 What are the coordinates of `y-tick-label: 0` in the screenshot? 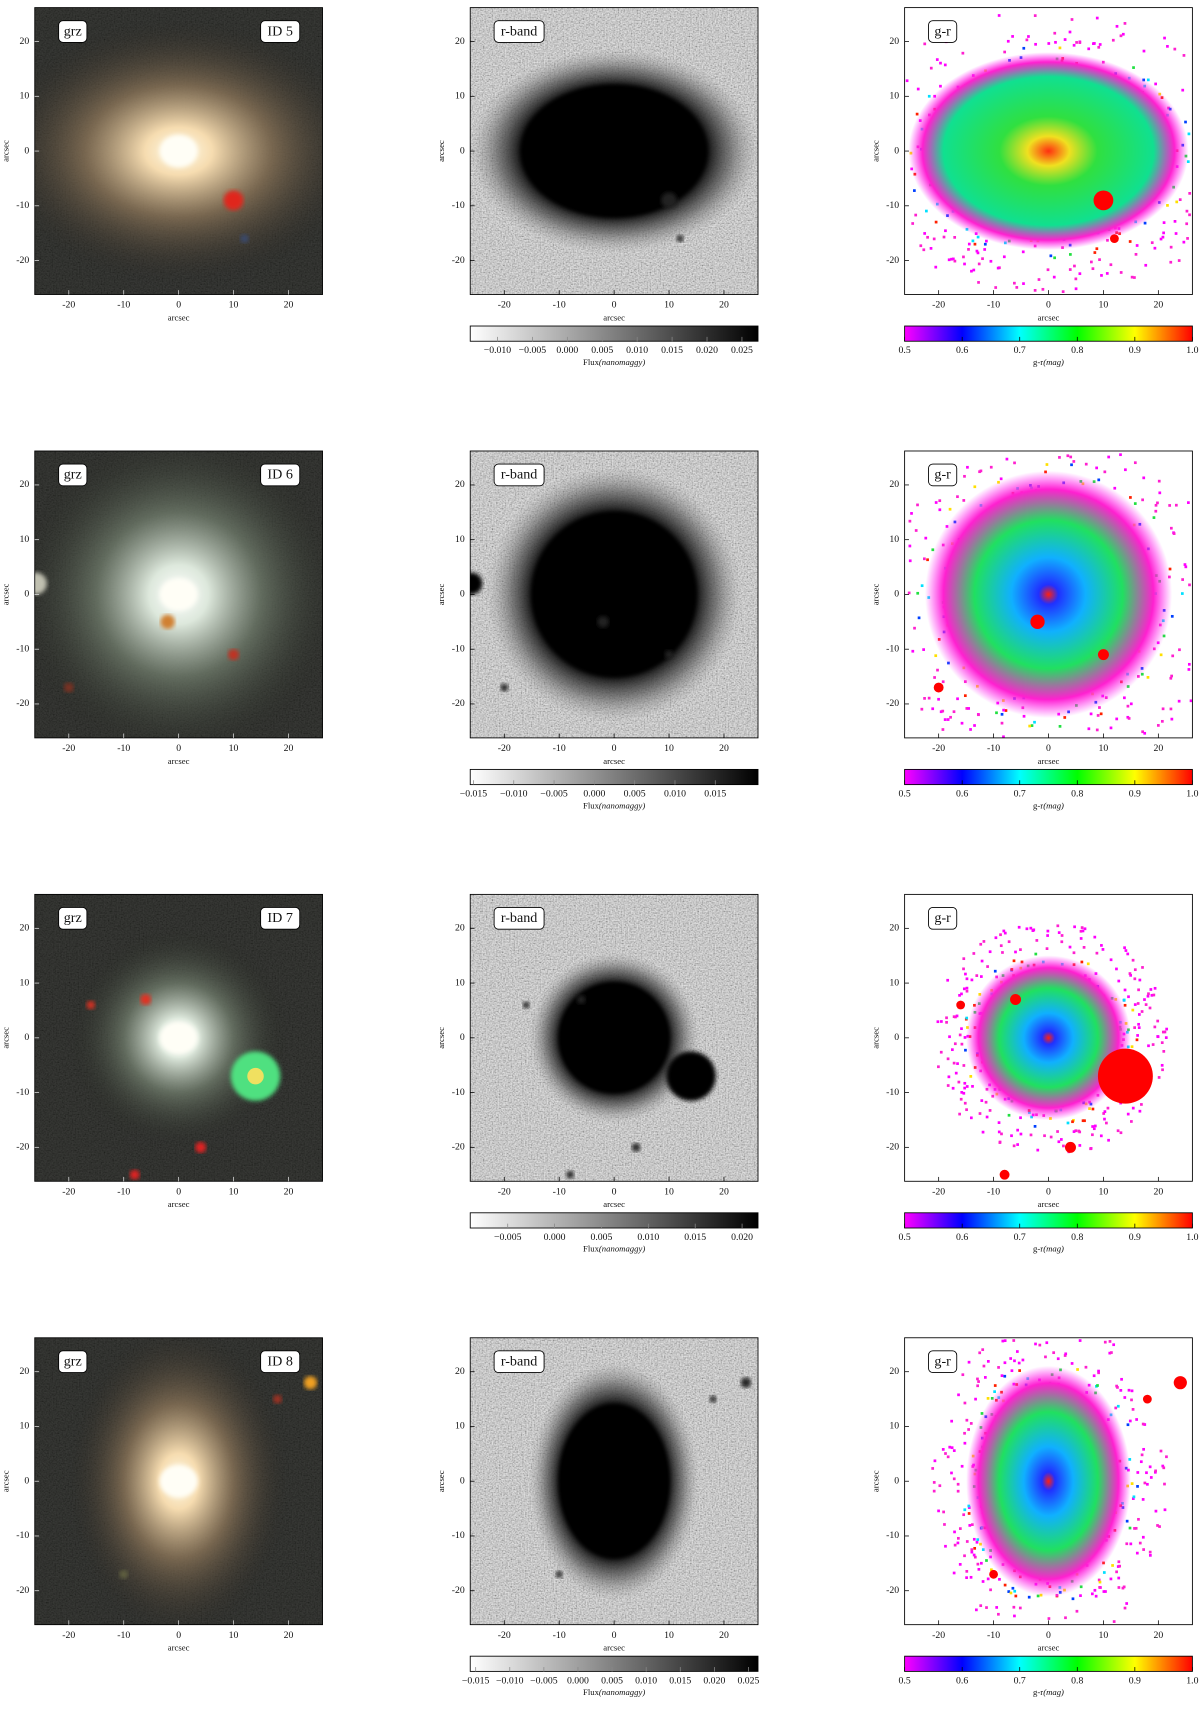 It's located at (896, 1037).